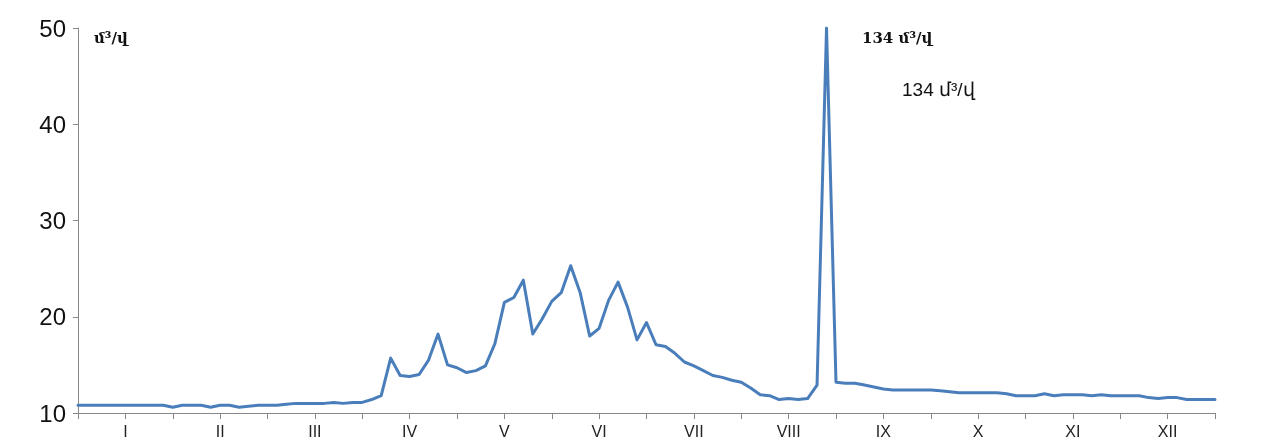 Image resolution: width=1266 pixels, height=444 pixels. What do you see at coordinates (52, 317) in the screenshot?
I see `y-tick-label: 20` at bounding box center [52, 317].